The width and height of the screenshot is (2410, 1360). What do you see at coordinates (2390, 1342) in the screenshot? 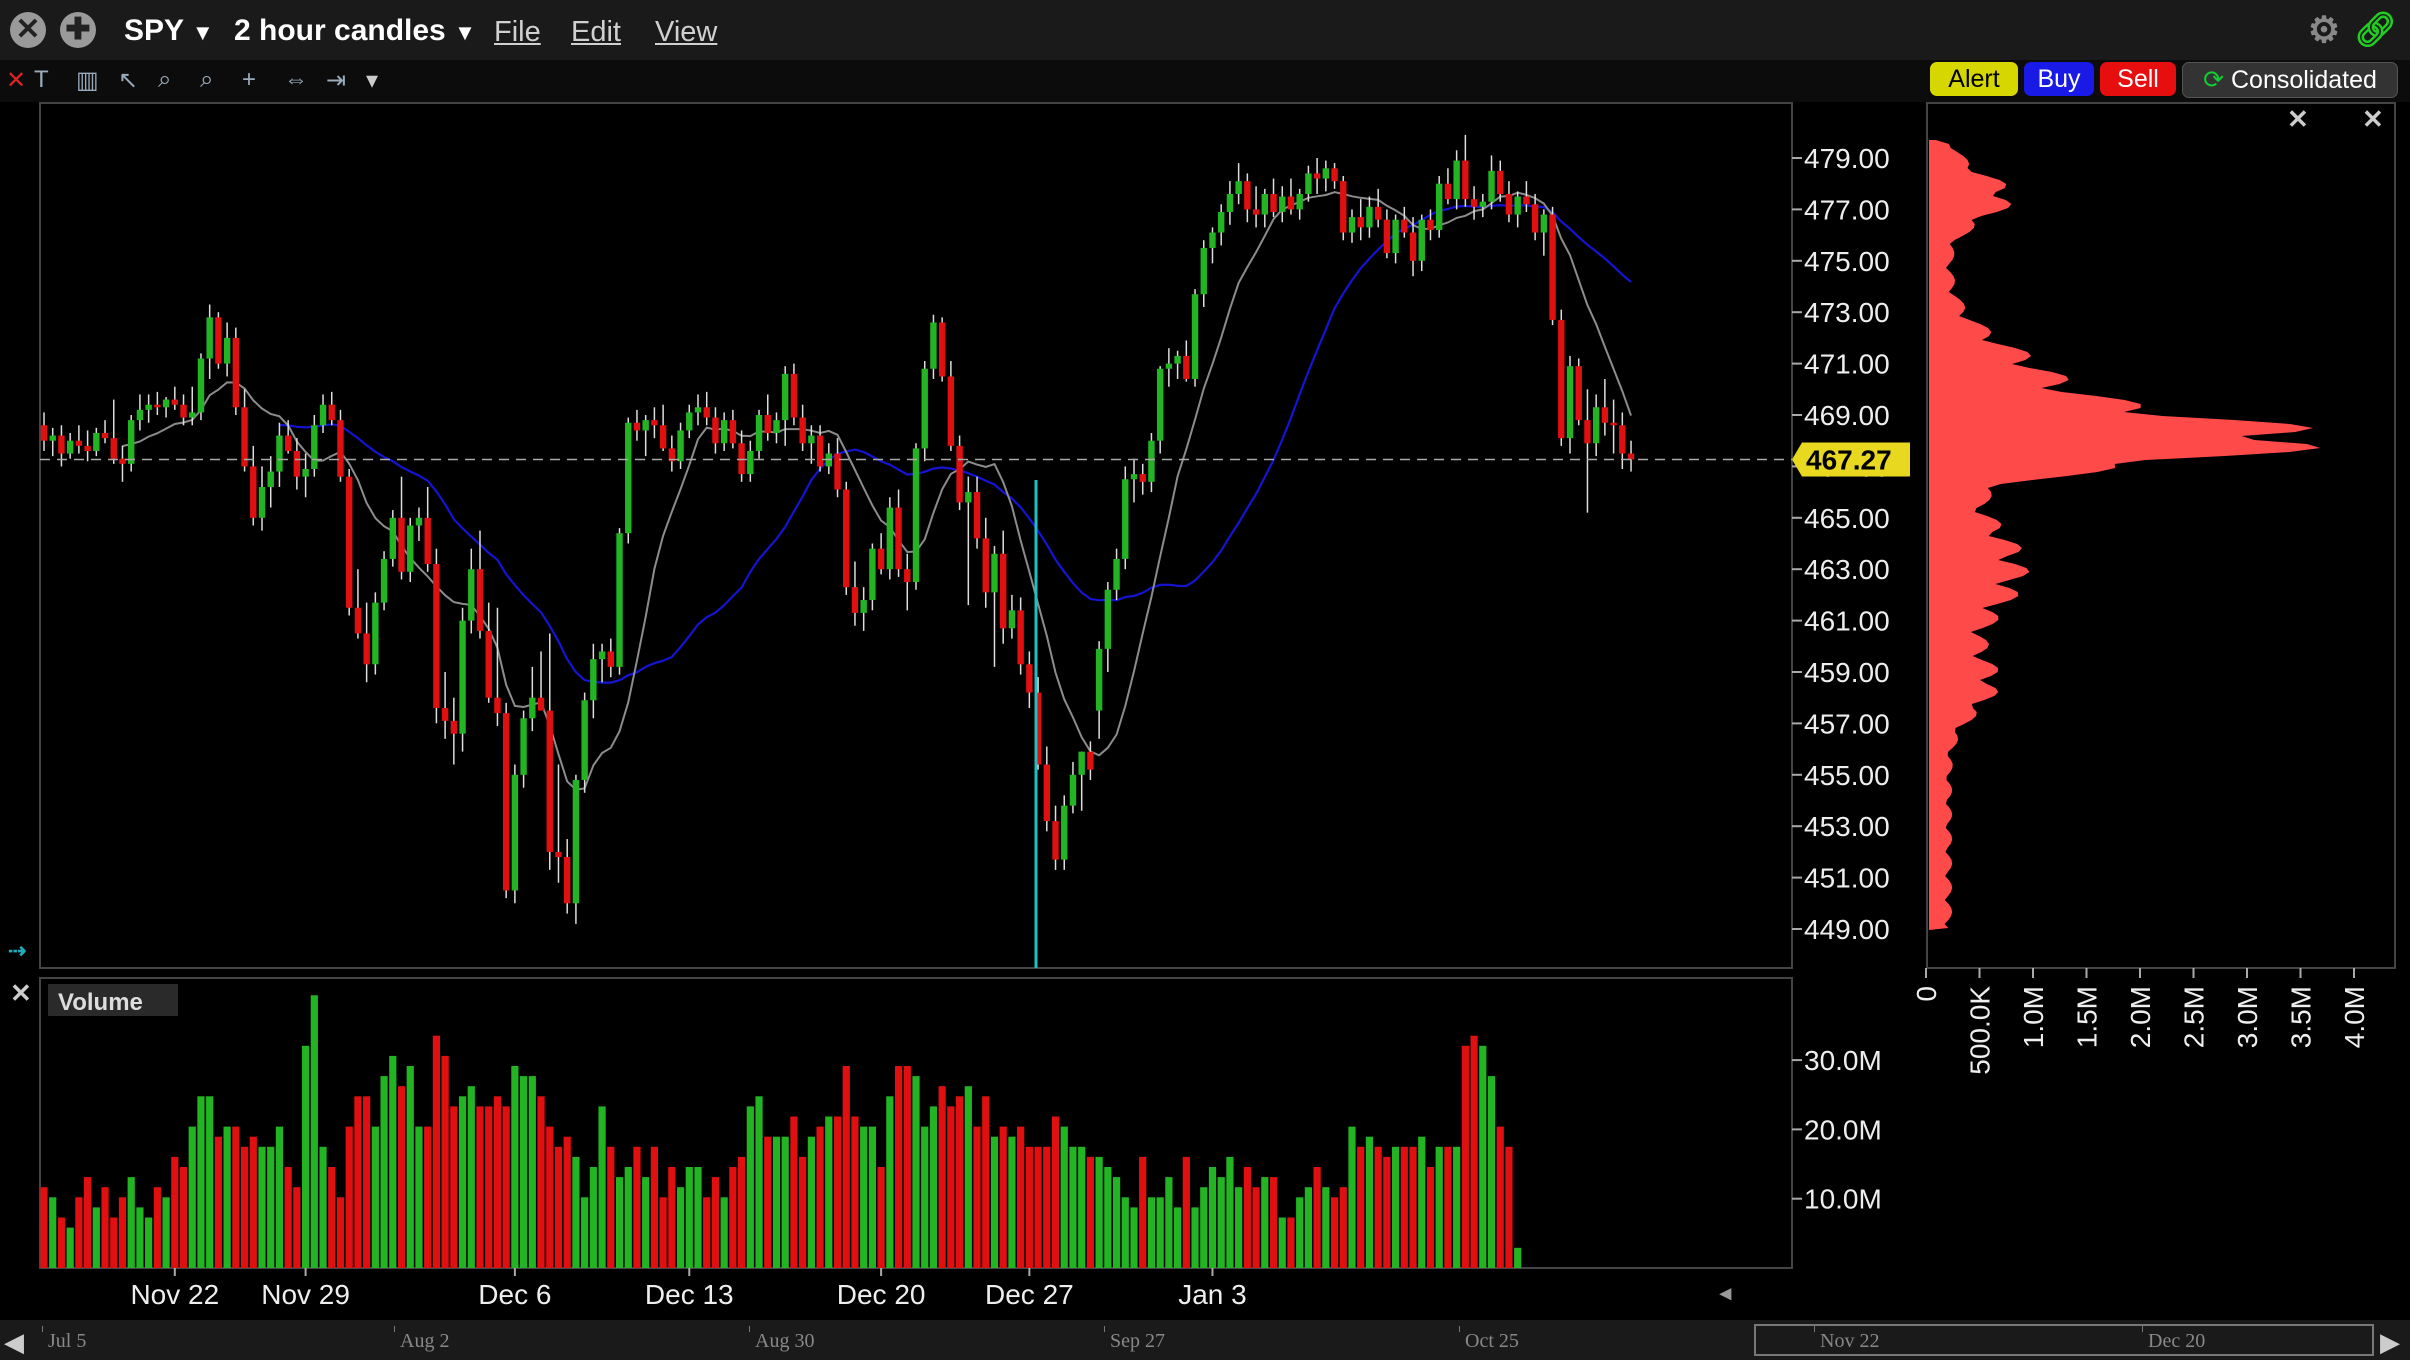
I see `scroll-right-end-icon: ▶` at bounding box center [2390, 1342].